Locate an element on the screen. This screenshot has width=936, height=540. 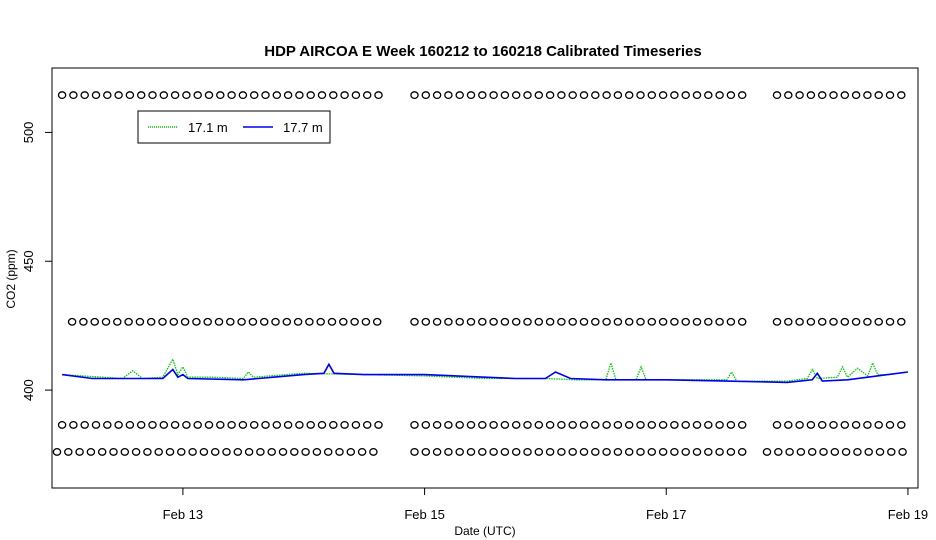
y-axis: 400 450 500 is located at coordinates (37, 261).